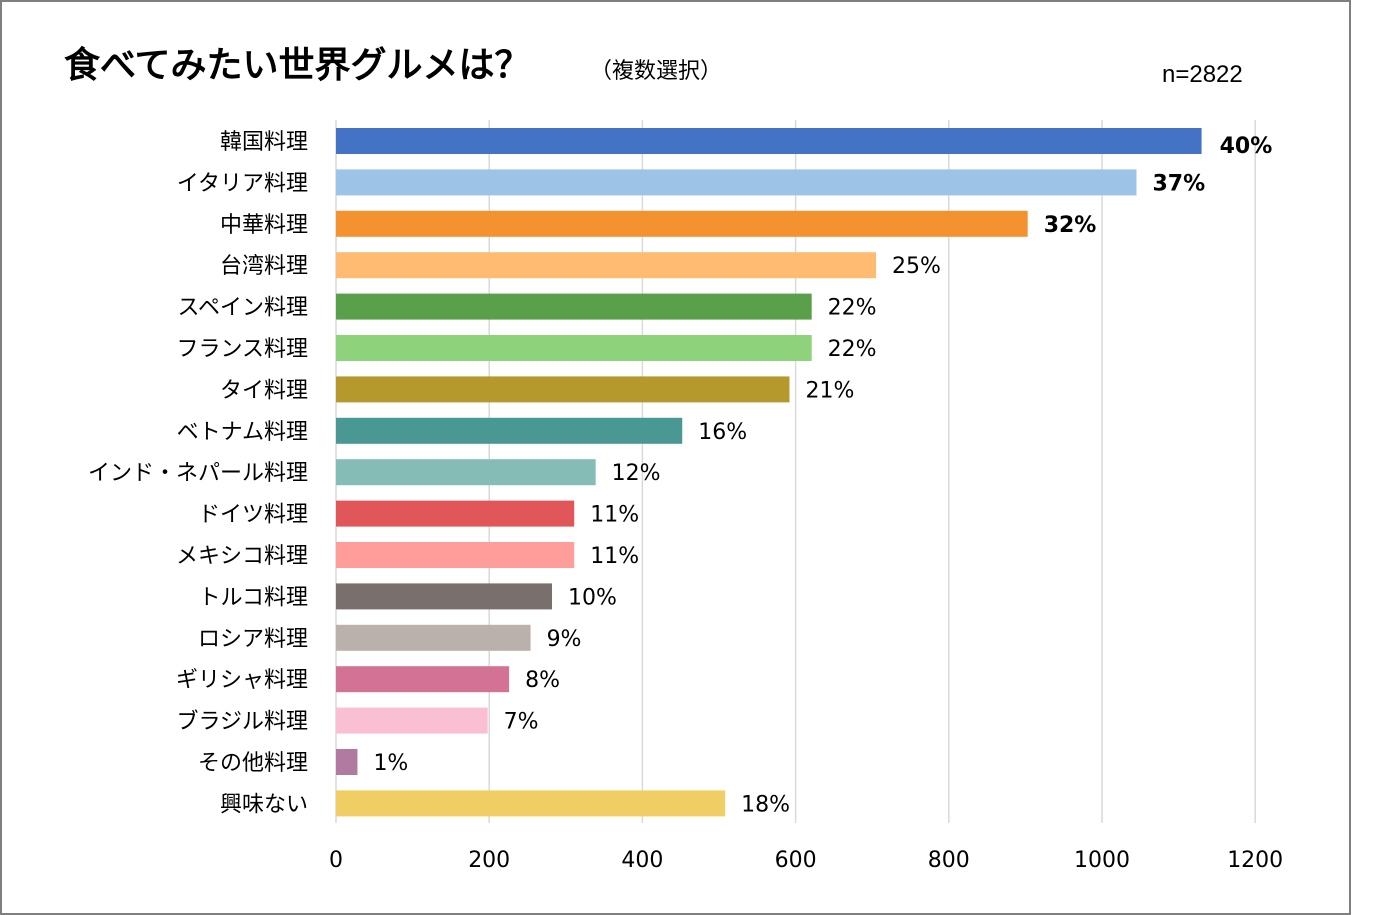 Image resolution: width=1389 pixels, height=915 pixels. Describe the element at coordinates (242, 722) in the screenshot. I see `category-label: ブラジル料理` at that location.